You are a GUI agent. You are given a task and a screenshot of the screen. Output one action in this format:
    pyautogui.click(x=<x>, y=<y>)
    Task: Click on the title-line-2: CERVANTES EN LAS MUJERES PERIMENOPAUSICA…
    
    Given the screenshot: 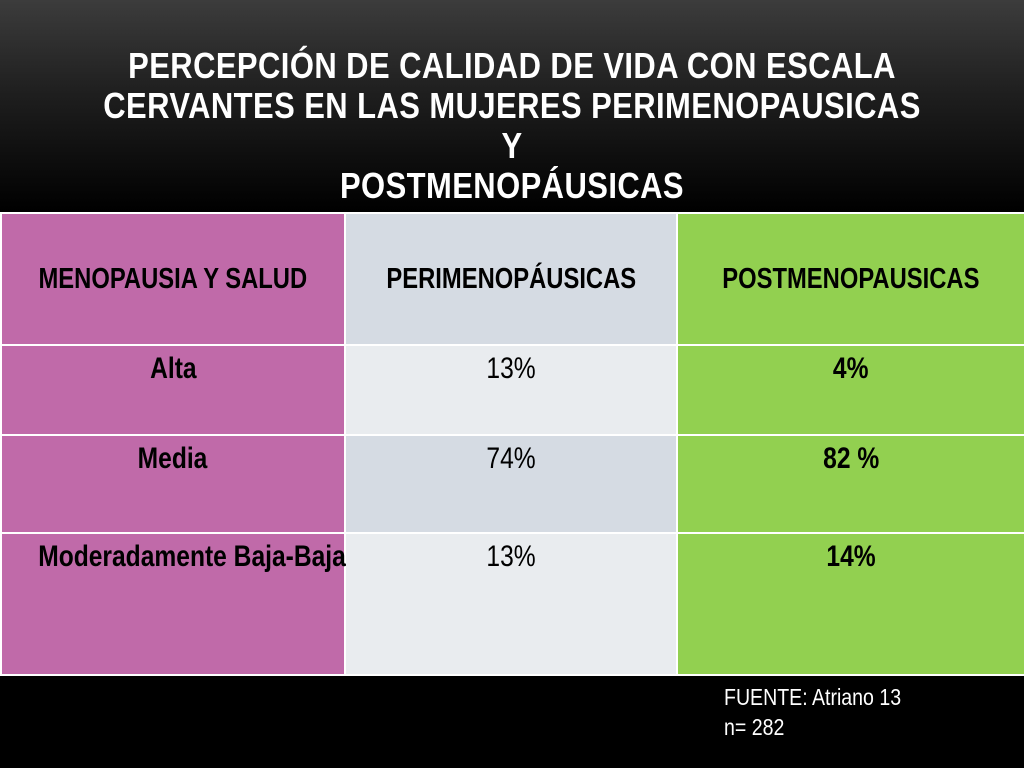 What is the action you would take?
    pyautogui.click(x=512, y=125)
    